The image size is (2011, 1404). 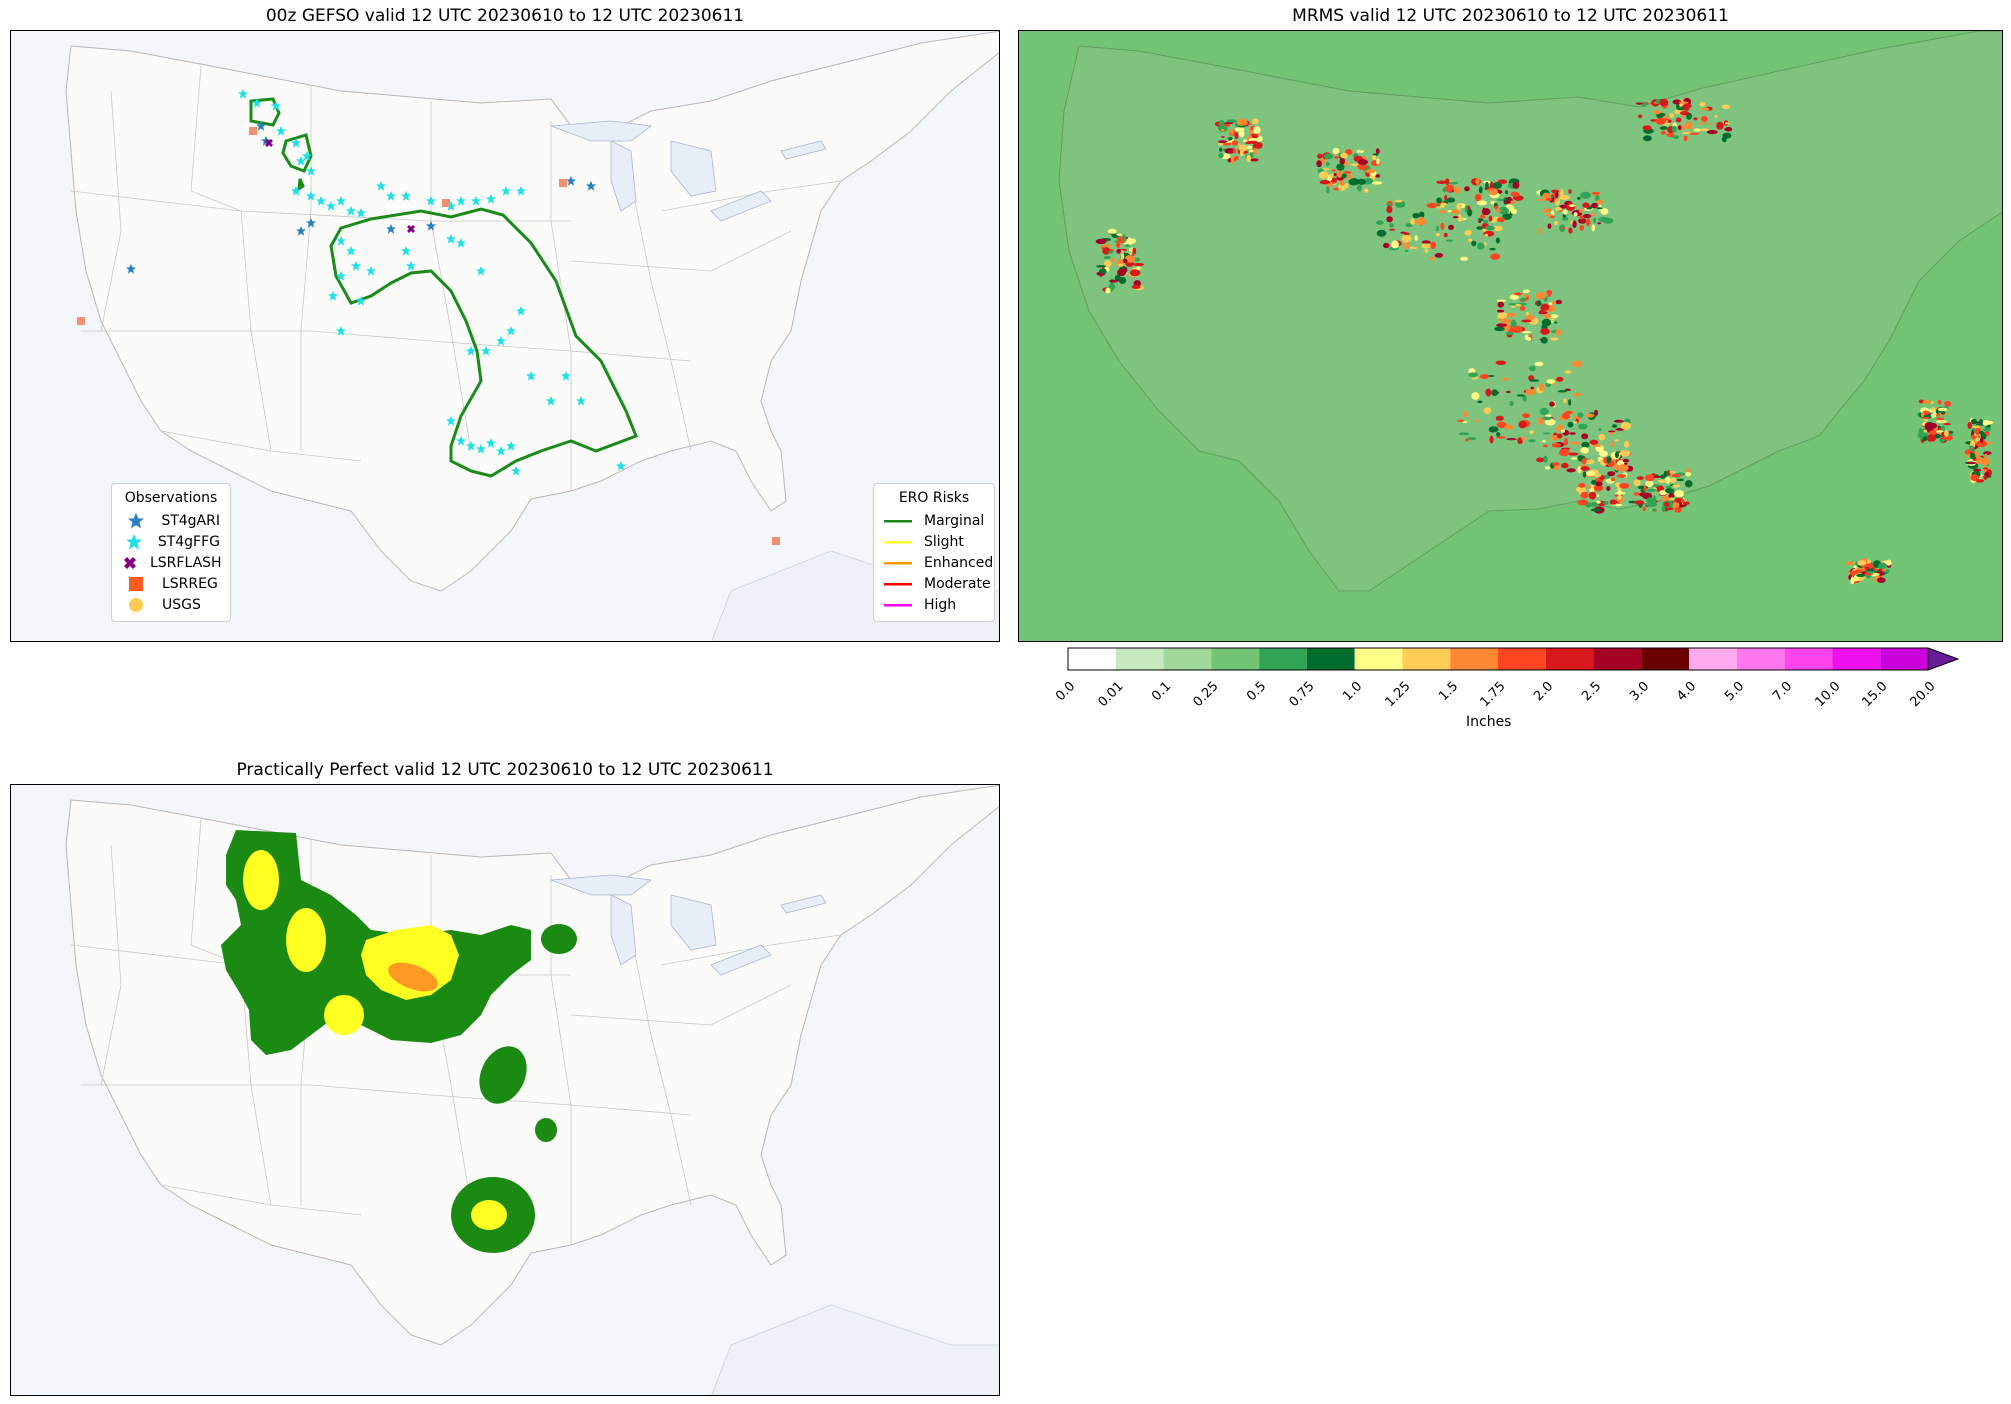 What do you see at coordinates (1493, 695) in the screenshot?
I see `colorbar-tick-label: 1.75` at bounding box center [1493, 695].